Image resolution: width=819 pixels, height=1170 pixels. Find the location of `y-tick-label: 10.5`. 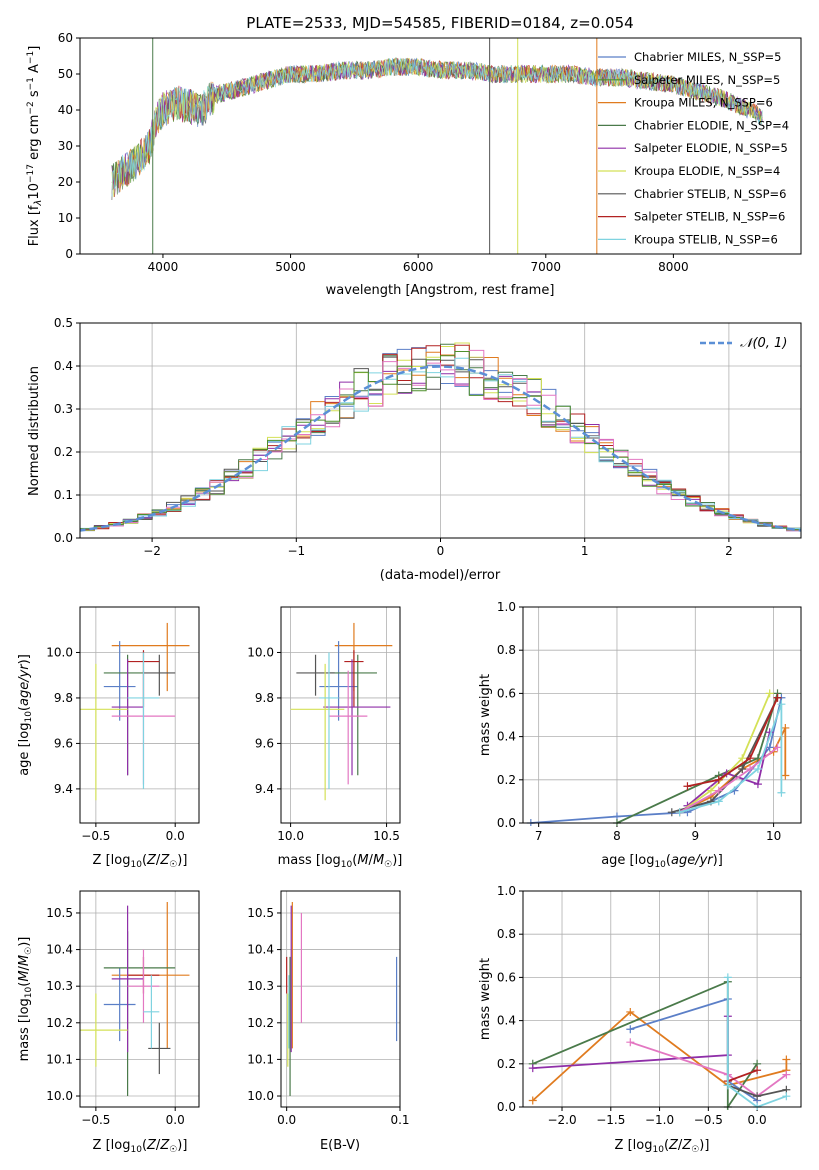

y-tick-label: 10.5 is located at coordinates (59, 913).